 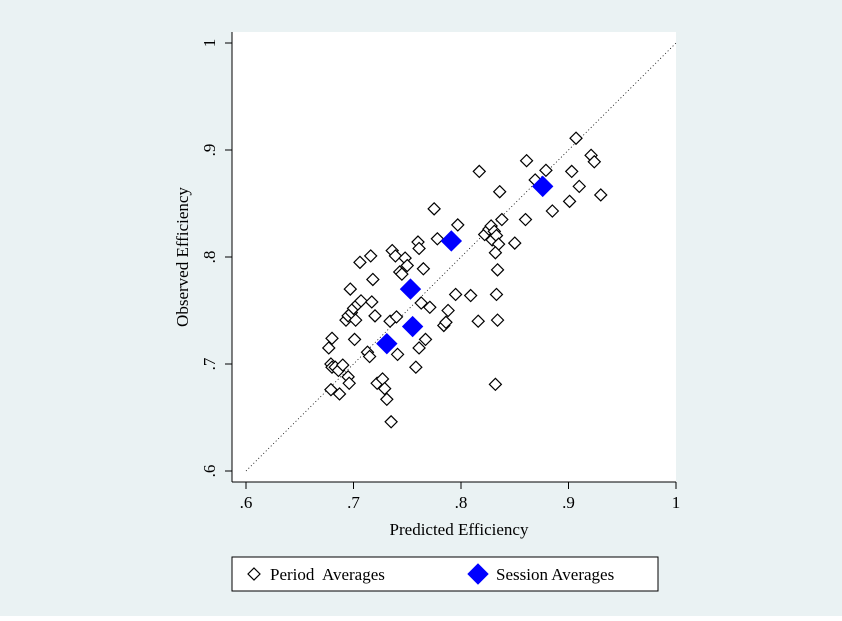 I want to click on session-averages-series, so click(x=465, y=265).